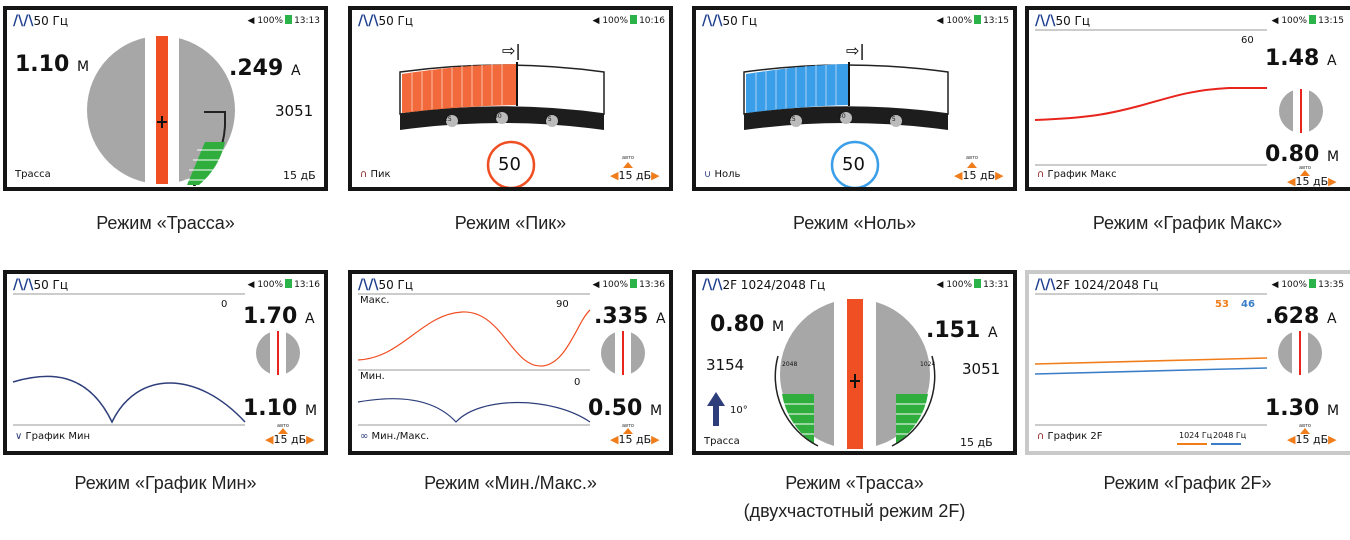 This screenshot has width=1350, height=540. What do you see at coordinates (976, 442) in the screenshot?
I see `gain-label: 15 дБ` at bounding box center [976, 442].